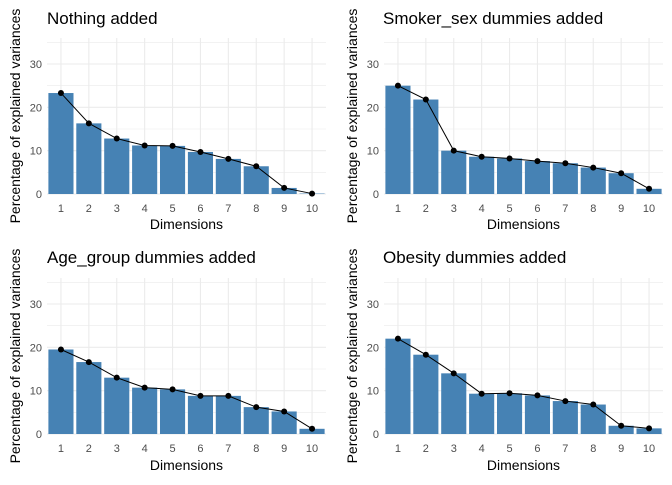 The width and height of the screenshot is (672, 485). I want to click on chart-title: Smoker_sex dummies added, so click(493, 18).